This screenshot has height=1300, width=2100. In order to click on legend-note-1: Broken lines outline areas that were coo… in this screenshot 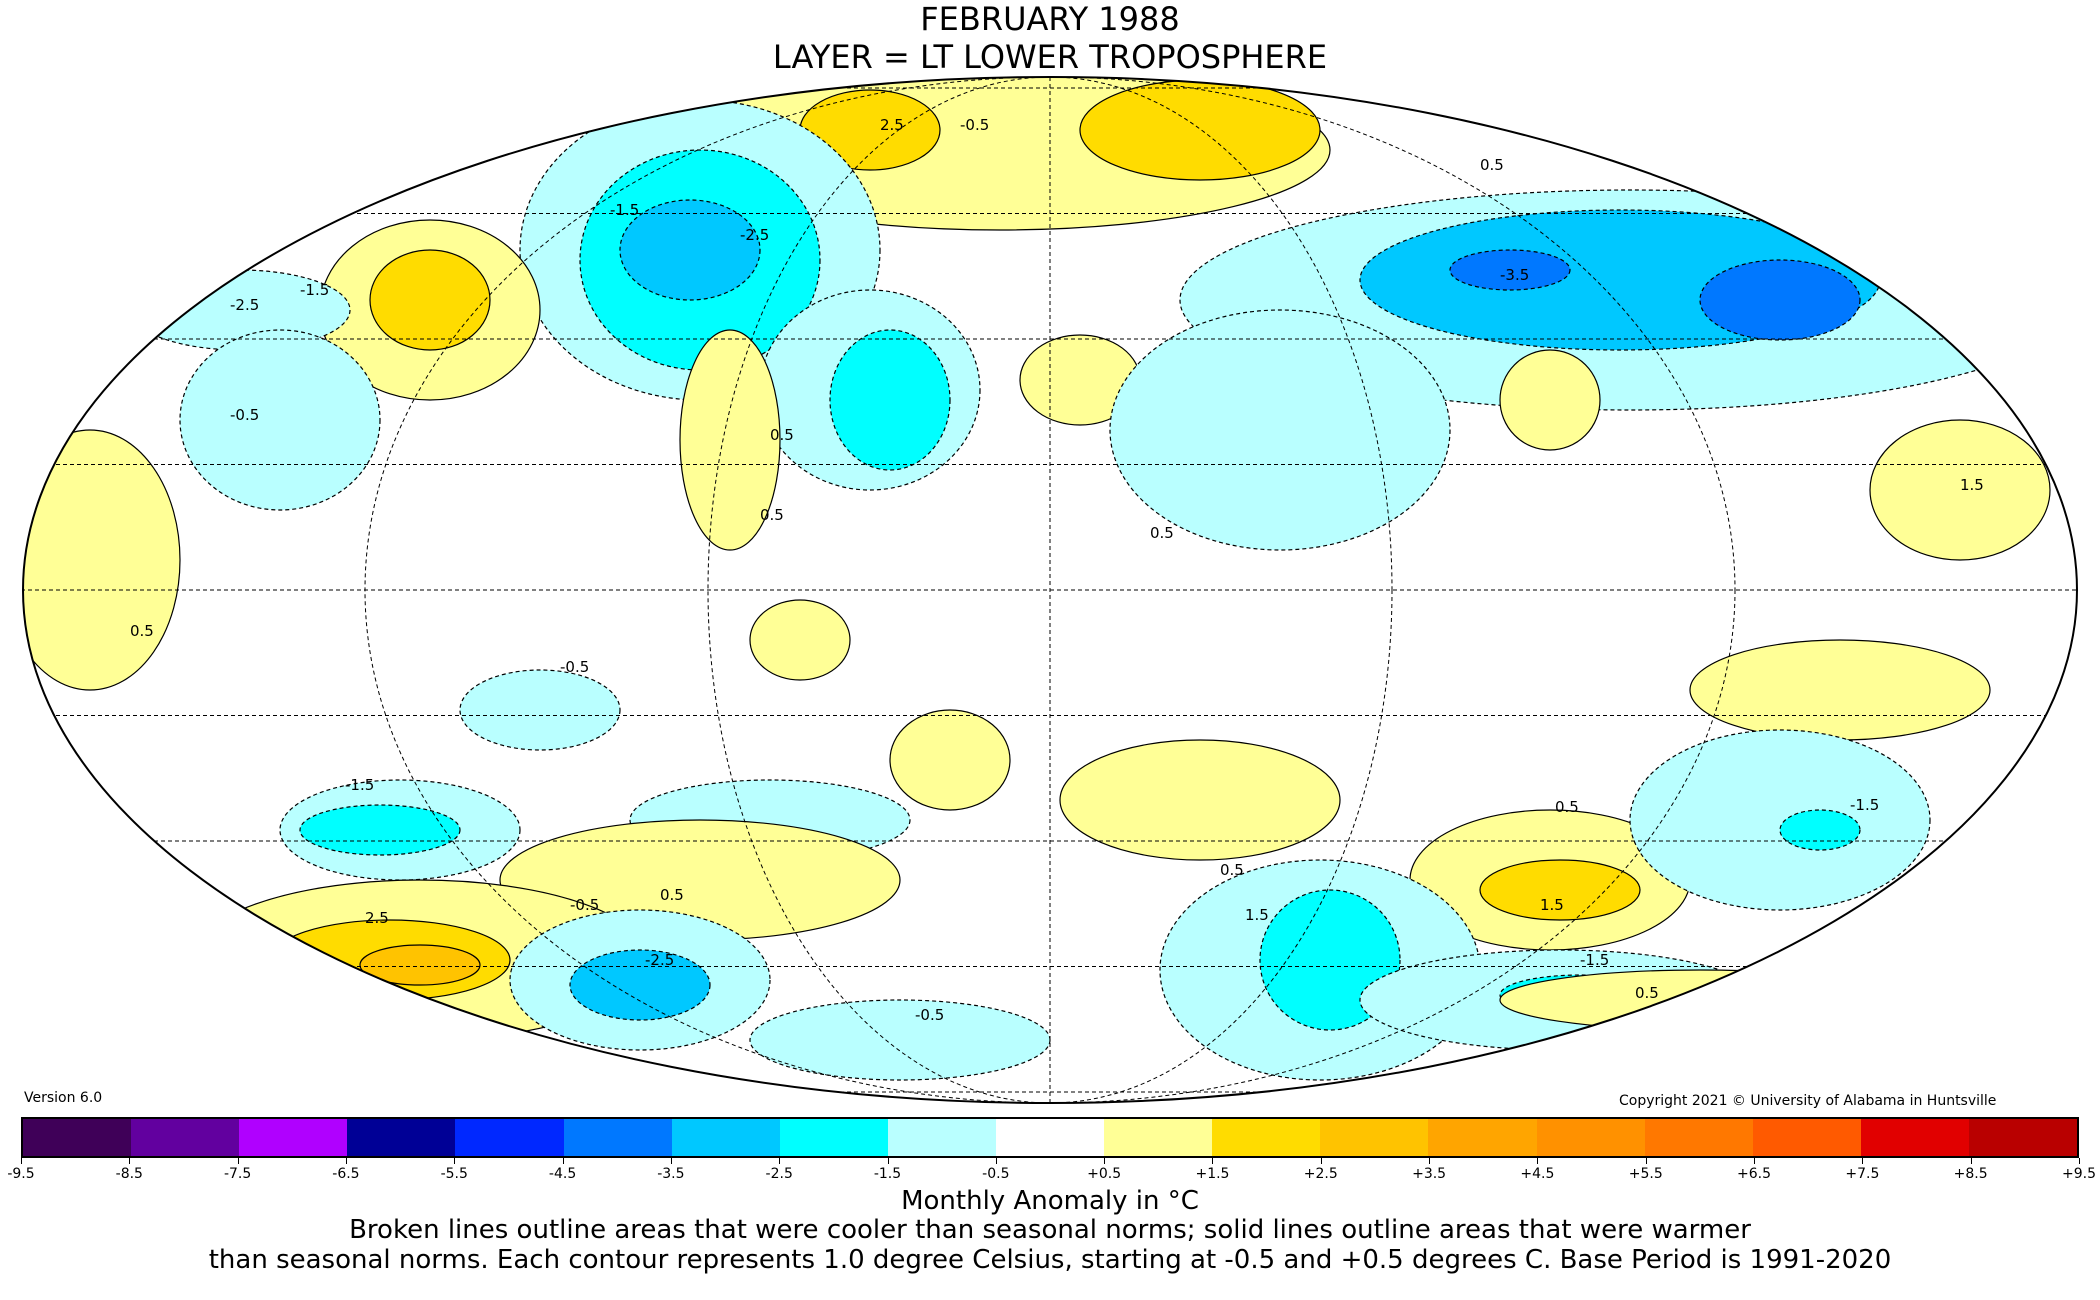, I will do `click(1050, 1230)`.